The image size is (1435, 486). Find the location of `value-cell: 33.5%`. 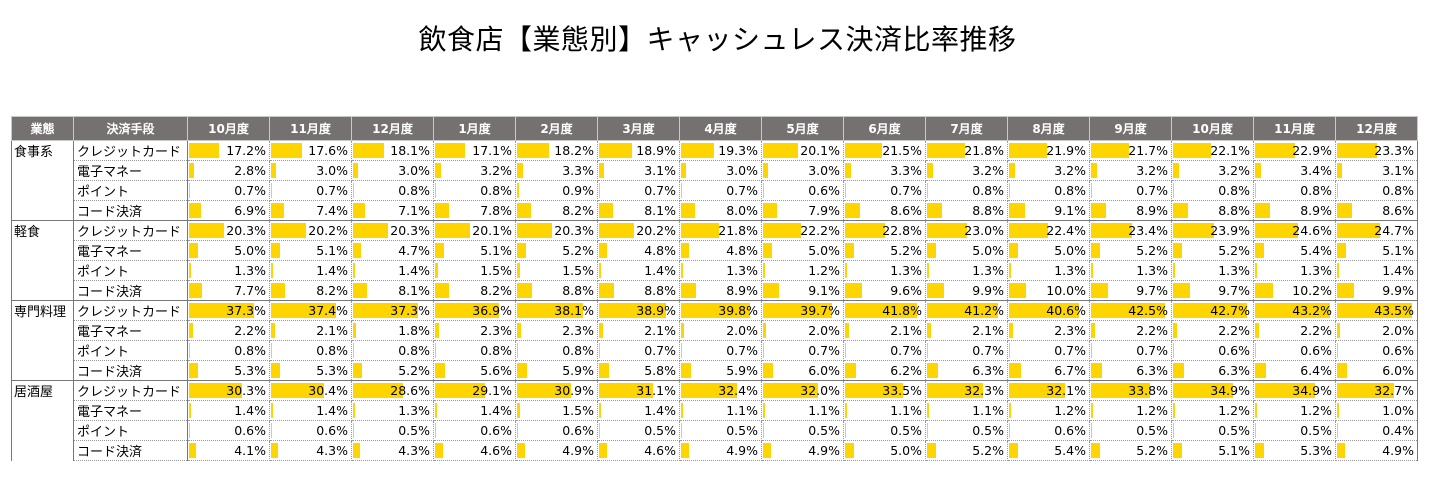

value-cell: 33.5% is located at coordinates (884, 390).